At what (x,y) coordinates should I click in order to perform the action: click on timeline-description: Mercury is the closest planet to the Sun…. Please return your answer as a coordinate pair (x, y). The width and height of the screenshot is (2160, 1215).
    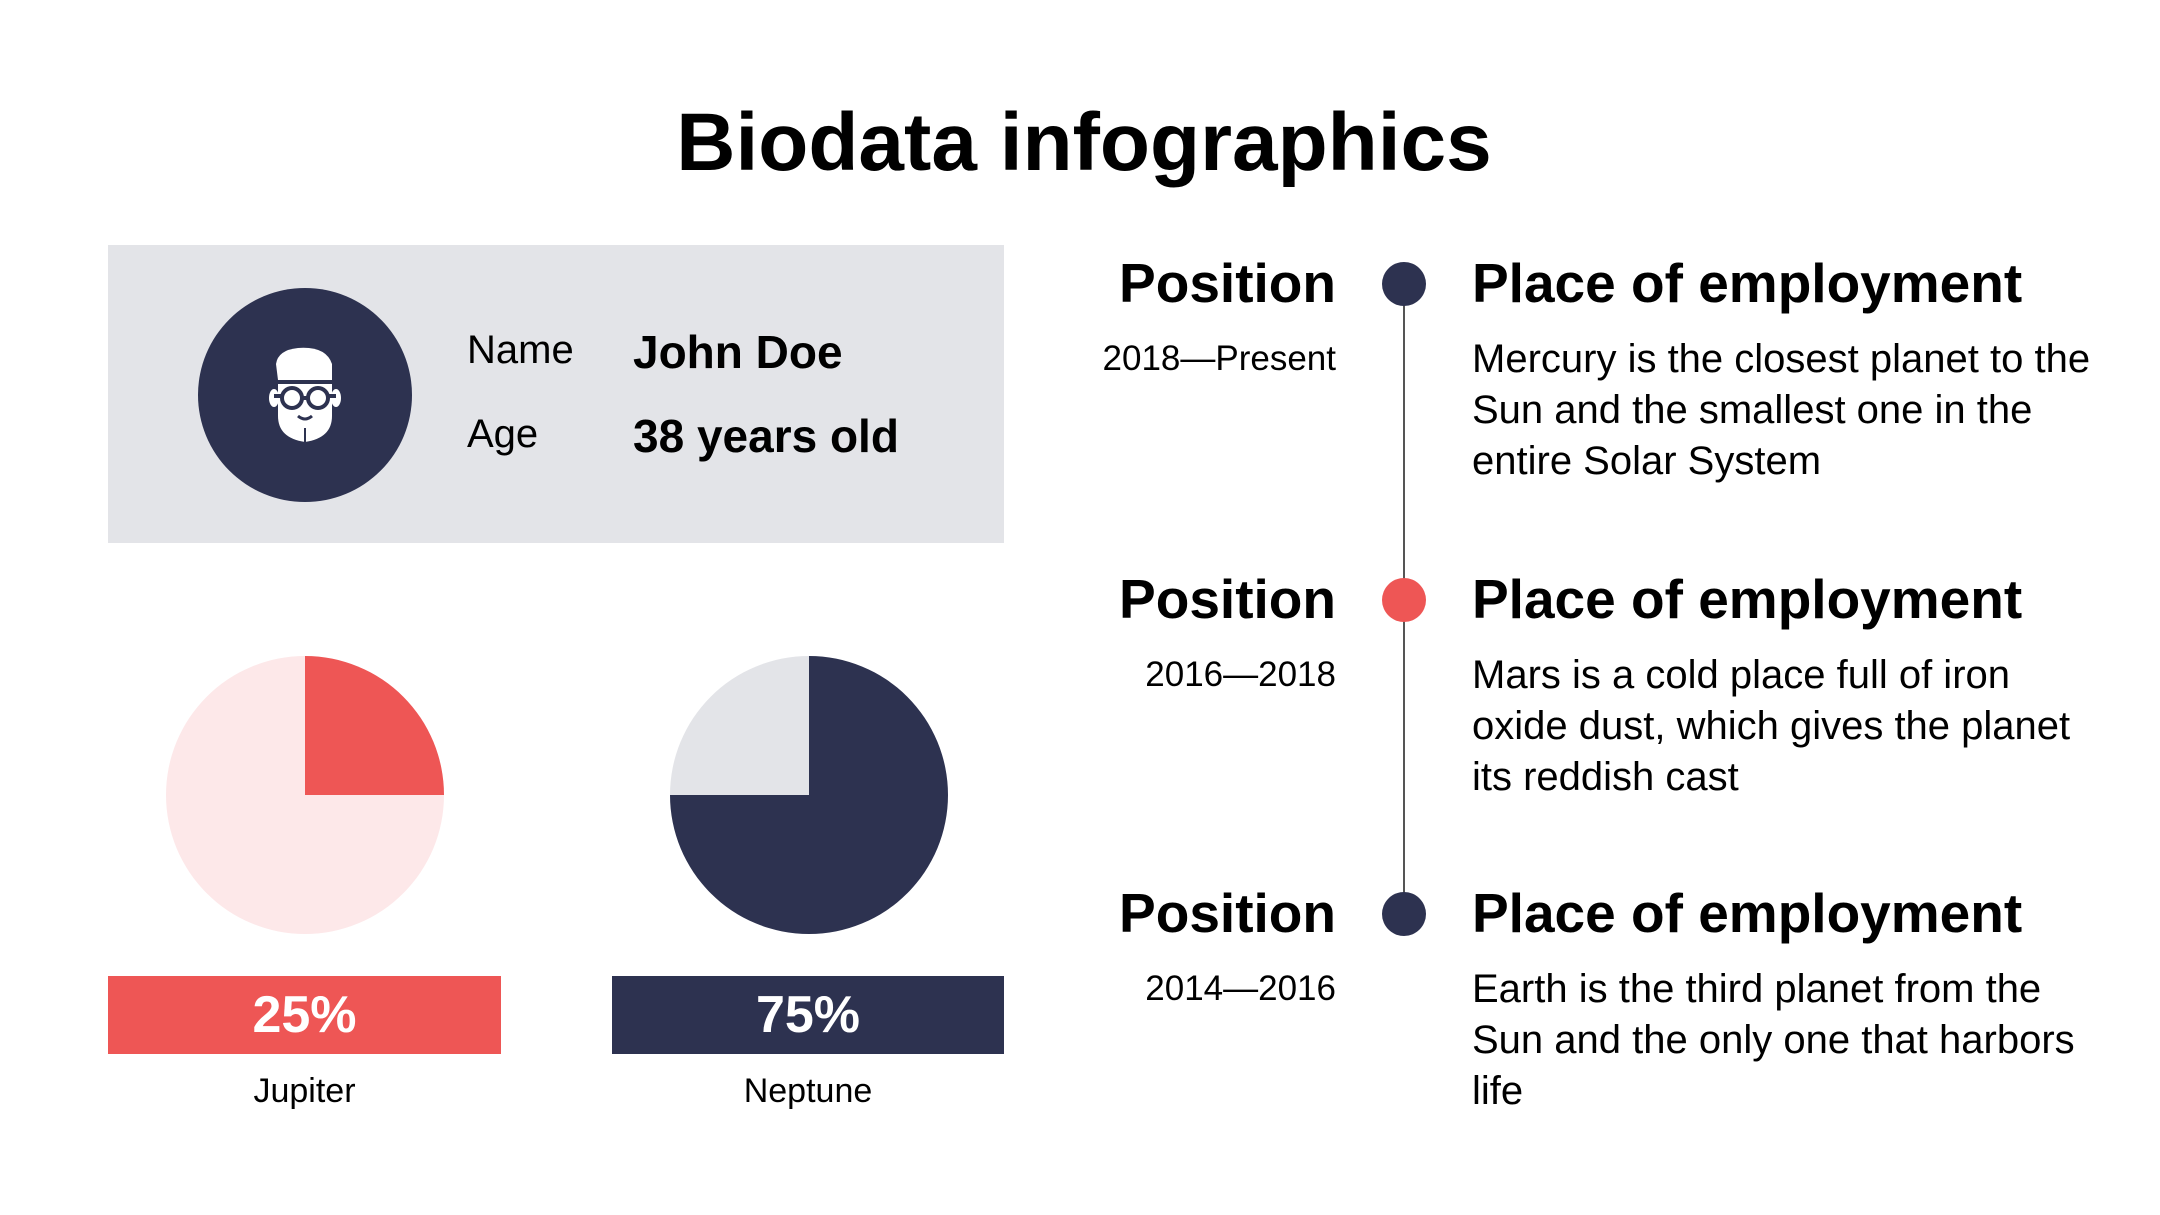
    Looking at the image, I should click on (1781, 410).